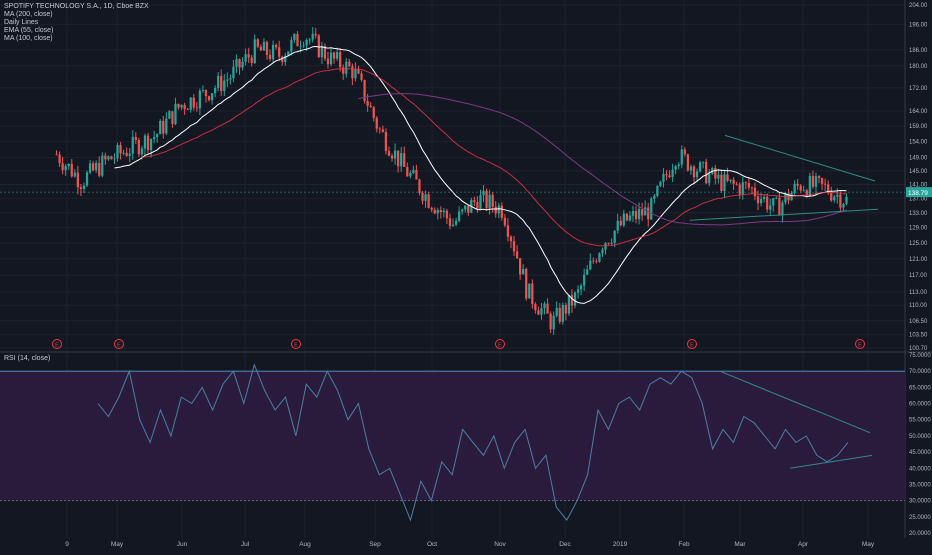  What do you see at coordinates (918, 260) in the screenshot?
I see `price-tick-label: 121.00` at bounding box center [918, 260].